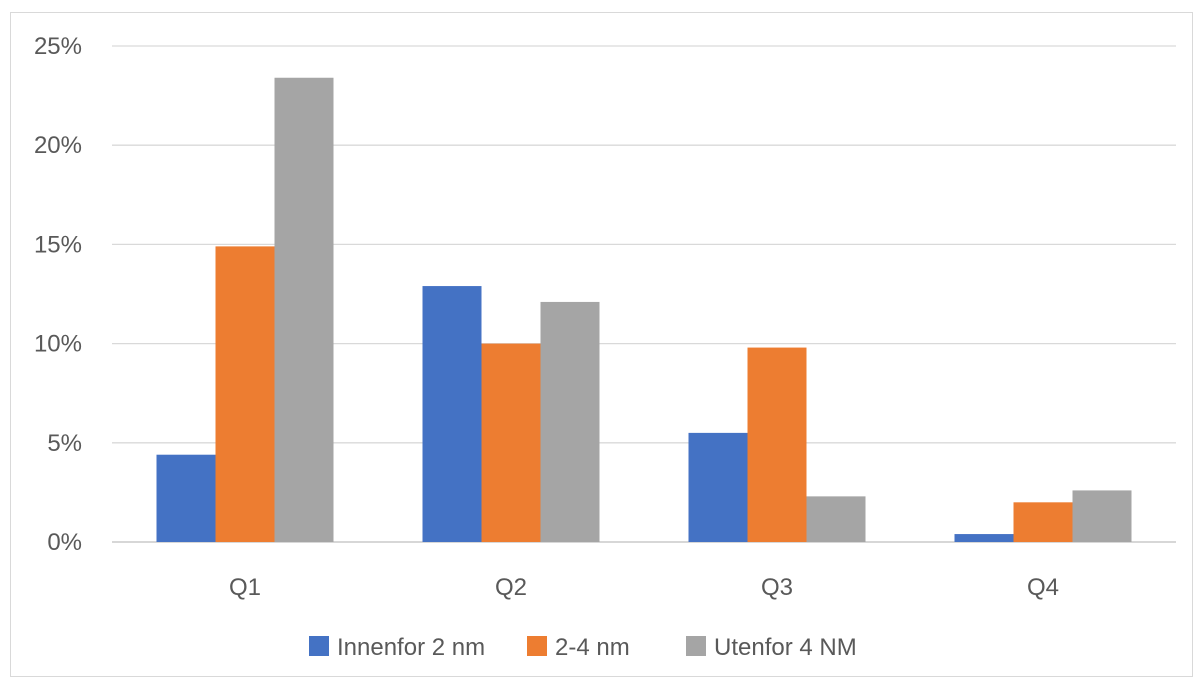 Image resolution: width=1197 pixels, height=680 pixels. I want to click on y-tick-label: 25%, so click(58, 46).